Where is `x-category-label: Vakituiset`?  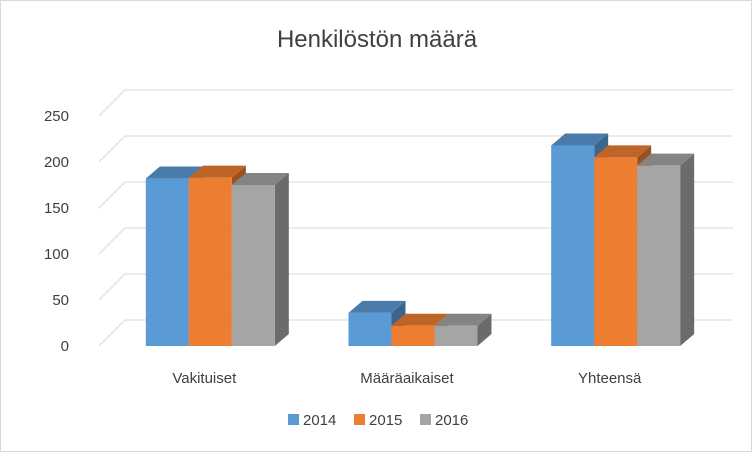 x-category-label: Vakituiset is located at coordinates (204, 378).